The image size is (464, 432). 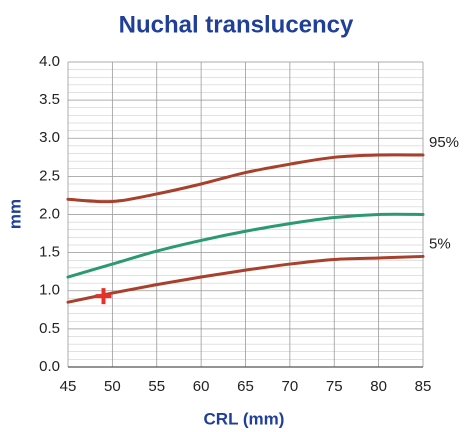 What do you see at coordinates (49, 99) in the screenshot?
I see `y-tick-label: 3.5` at bounding box center [49, 99].